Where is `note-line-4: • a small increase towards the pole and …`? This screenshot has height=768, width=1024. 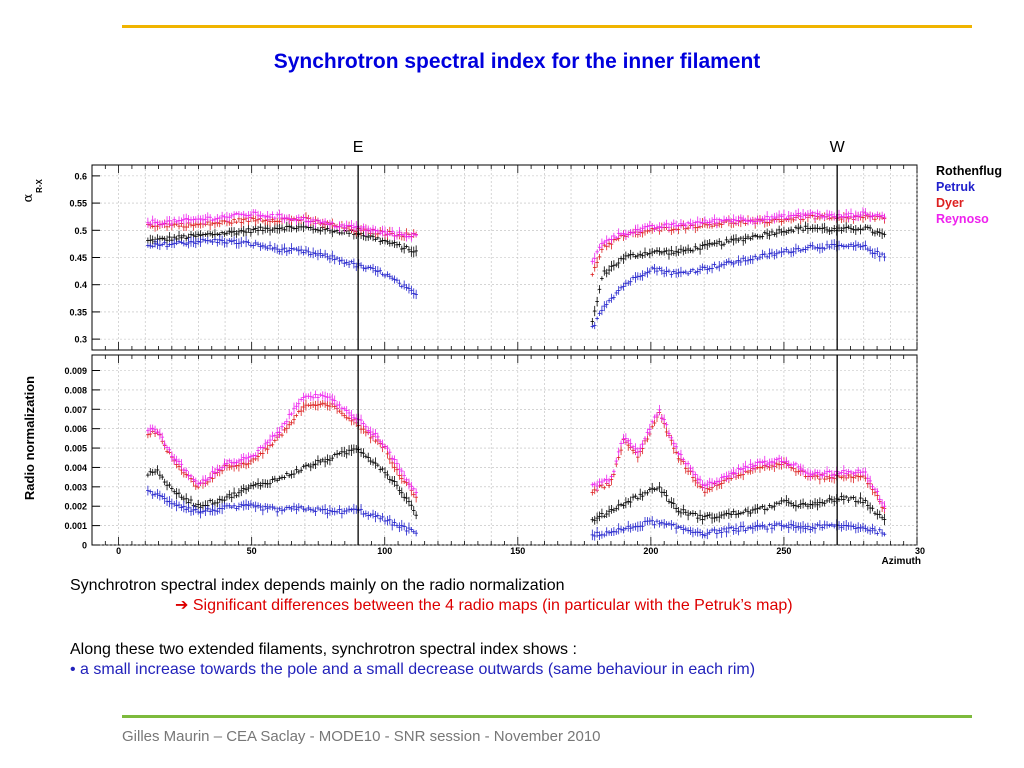
note-line-4: • a small increase towards the pole and … is located at coordinates (413, 669).